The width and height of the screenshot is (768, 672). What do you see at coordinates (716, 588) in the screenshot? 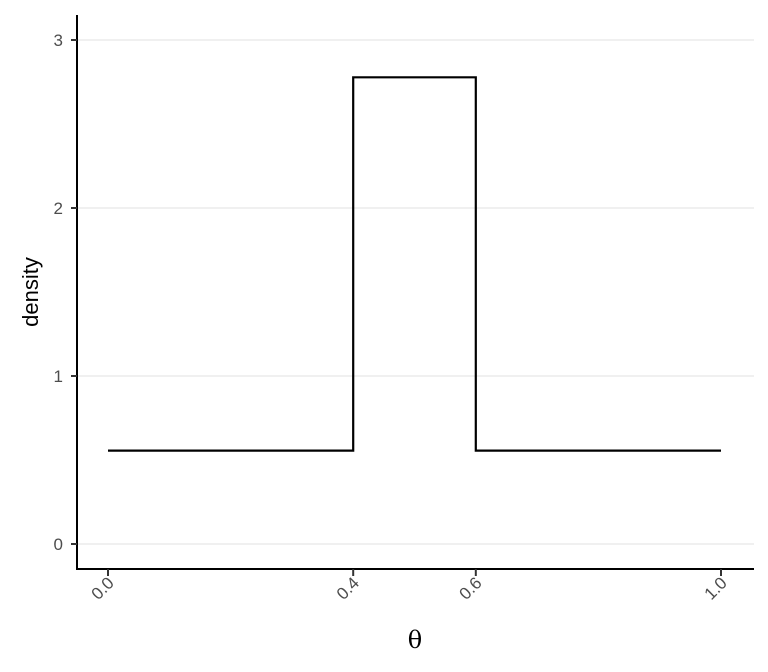
I see `x-tick-label: 1.0` at bounding box center [716, 588].